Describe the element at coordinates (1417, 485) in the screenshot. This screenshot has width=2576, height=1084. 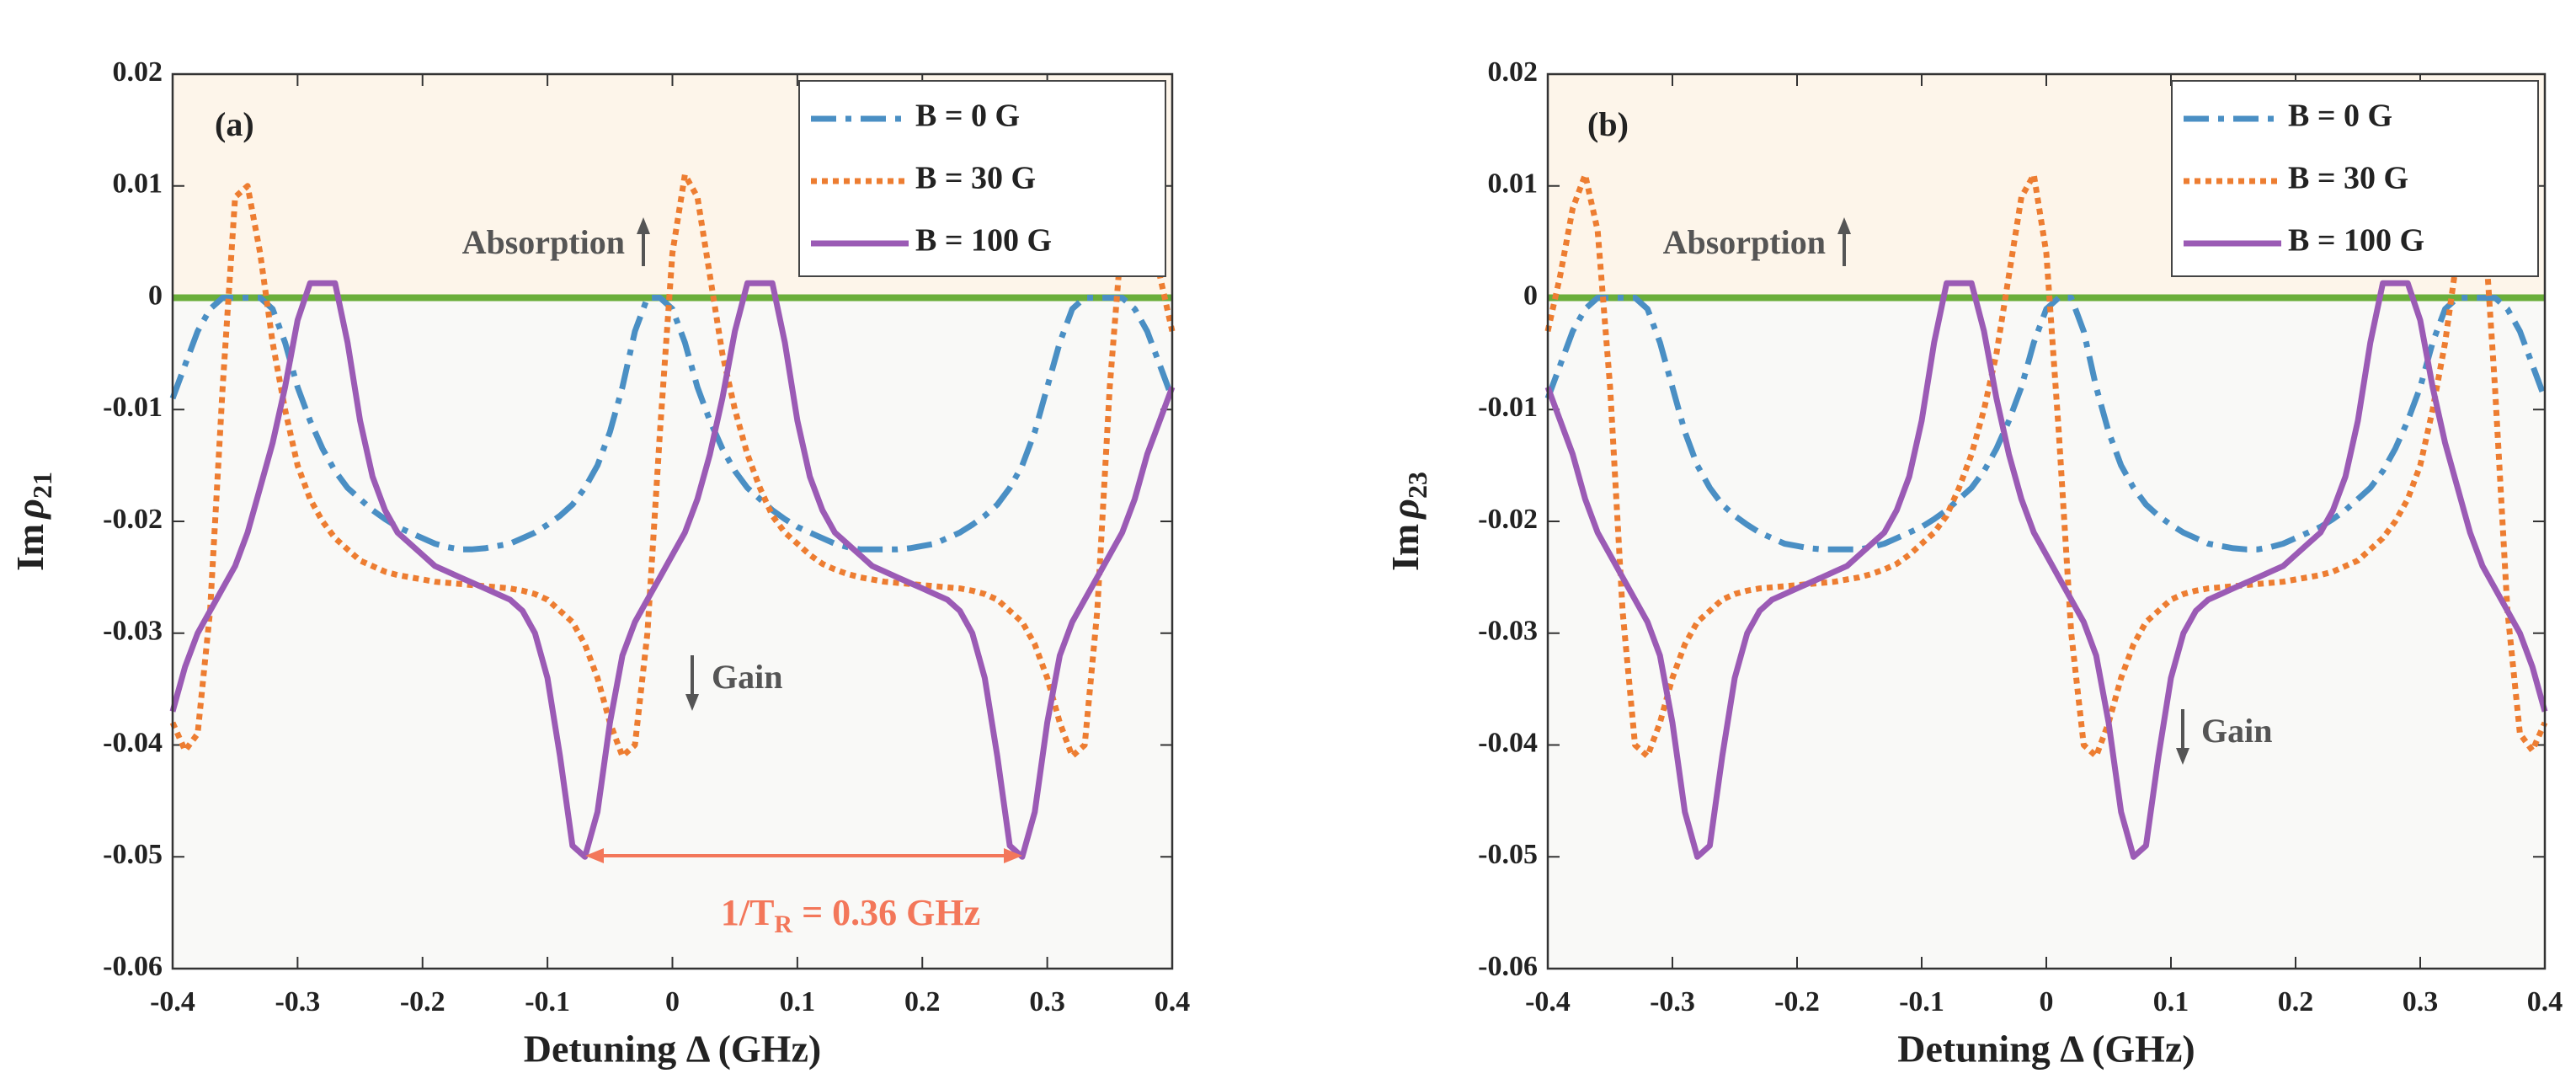
I see `y-label-sub: 23` at that location.